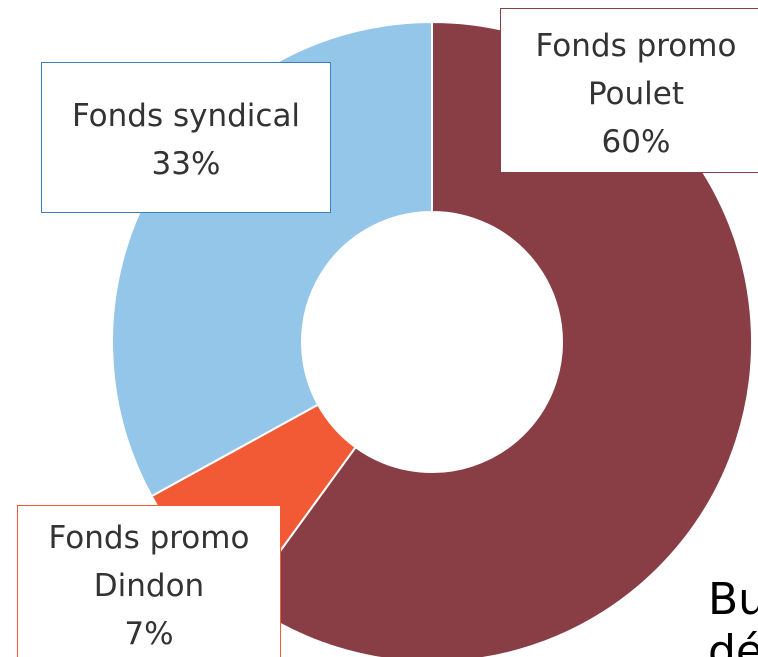 This screenshot has width=758, height=657. Describe the element at coordinates (186, 116) in the screenshot. I see `category-label: Fonds syndical` at that location.